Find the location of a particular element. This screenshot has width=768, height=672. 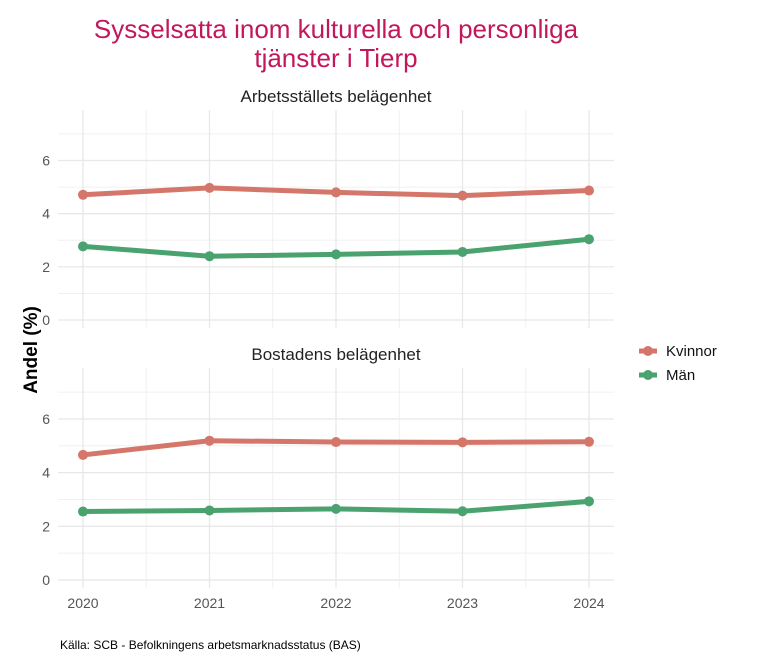

y-axis-label: Andel (%) is located at coordinates (31, 350).